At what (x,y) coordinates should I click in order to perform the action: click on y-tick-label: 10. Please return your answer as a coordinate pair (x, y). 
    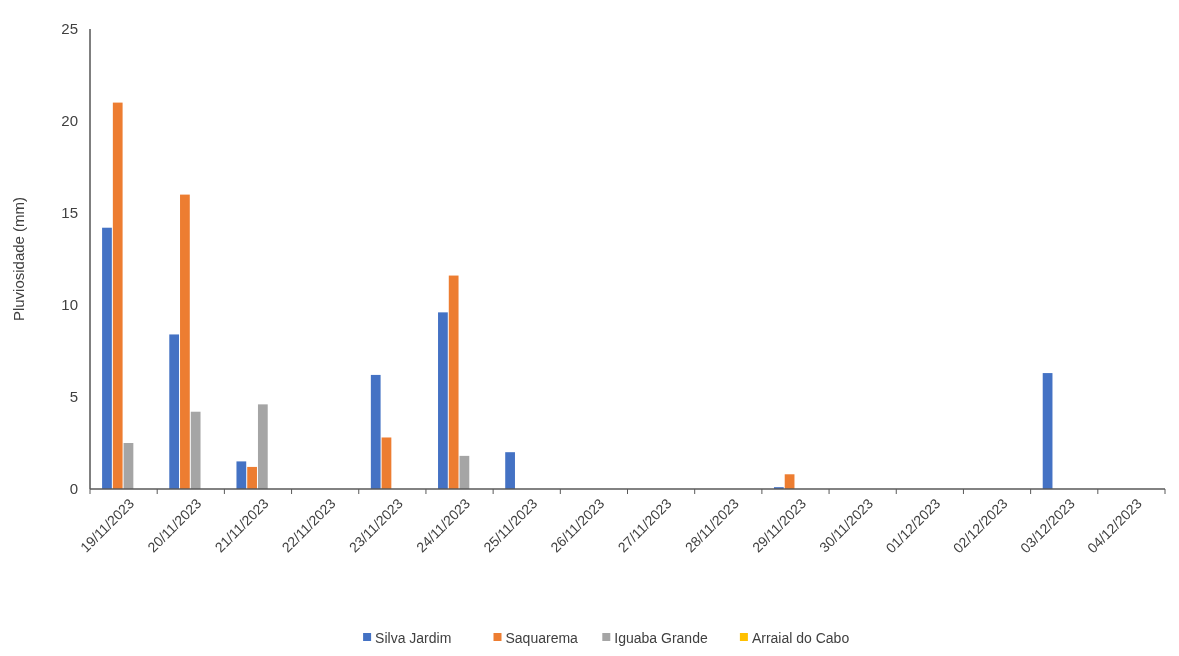
    Looking at the image, I should click on (69, 305).